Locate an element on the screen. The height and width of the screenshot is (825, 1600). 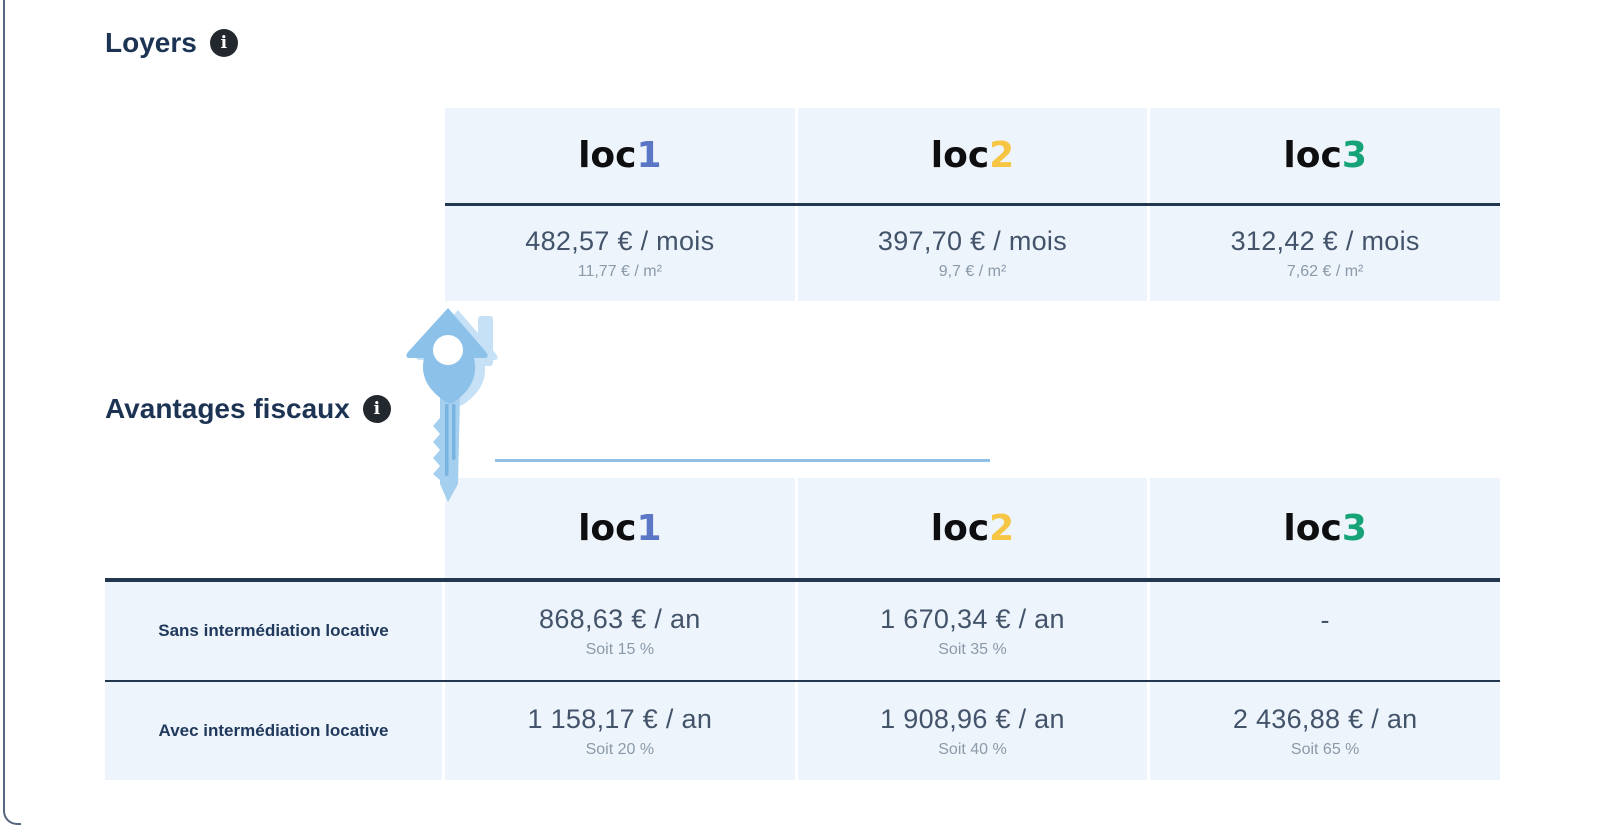
avantages-title: Avantages fiscaux is located at coordinates (227, 408).